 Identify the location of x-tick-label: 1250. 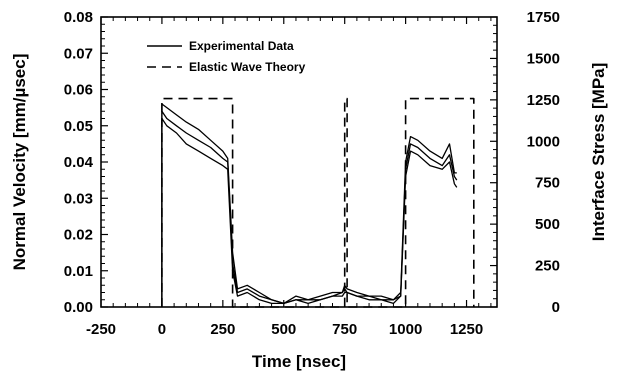
(466, 329).